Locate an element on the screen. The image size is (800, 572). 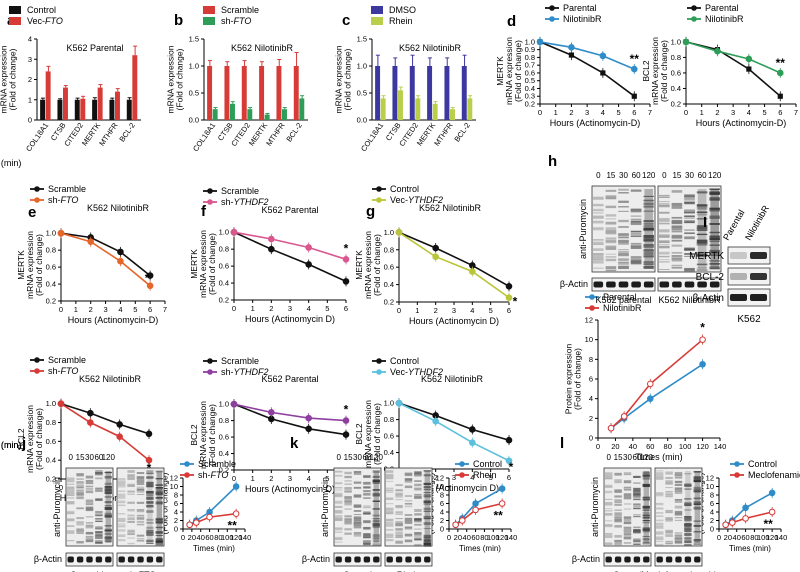
y-axis-label: BCL2 mRNA expression (Fold of change) is located at coordinates (30, 439).